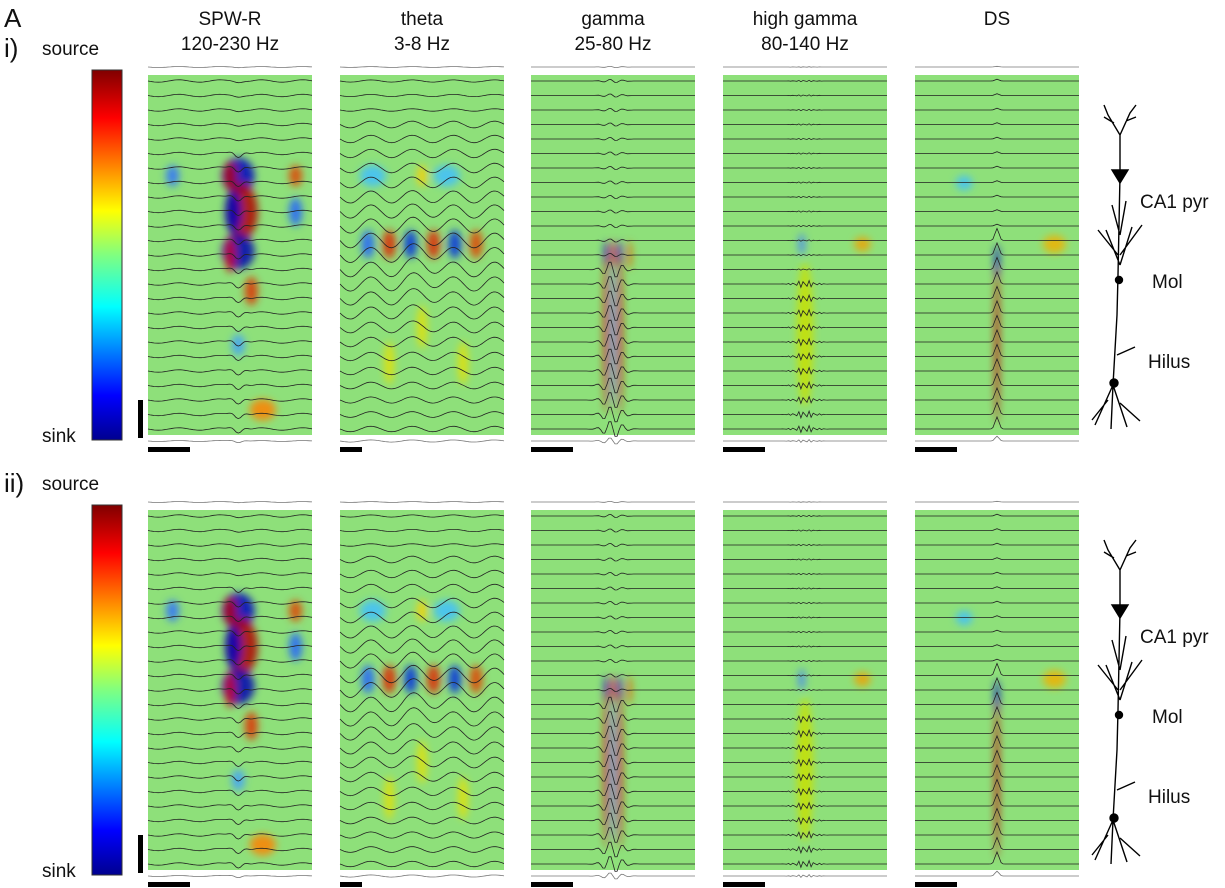 The image size is (1225, 888). I want to click on neuron-label: Hilus, so click(1169, 797).